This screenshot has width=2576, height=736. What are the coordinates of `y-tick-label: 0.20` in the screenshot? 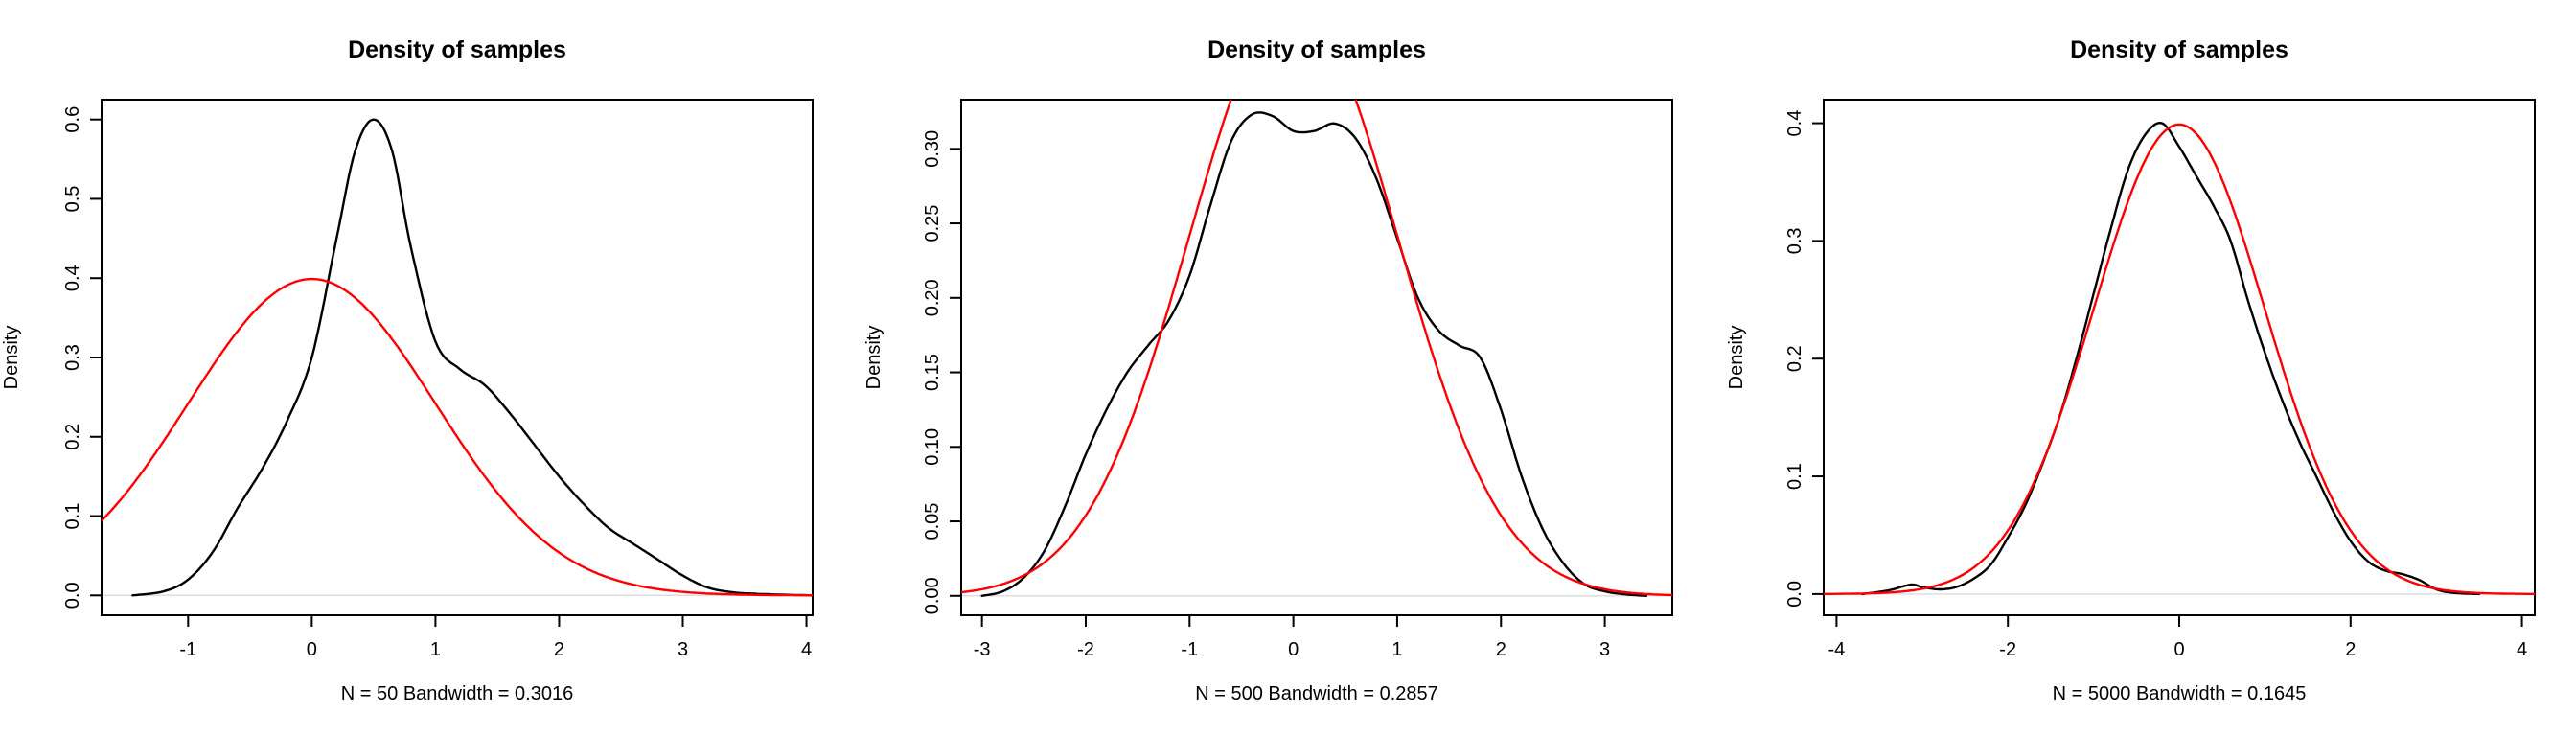 It's located at (932, 297).